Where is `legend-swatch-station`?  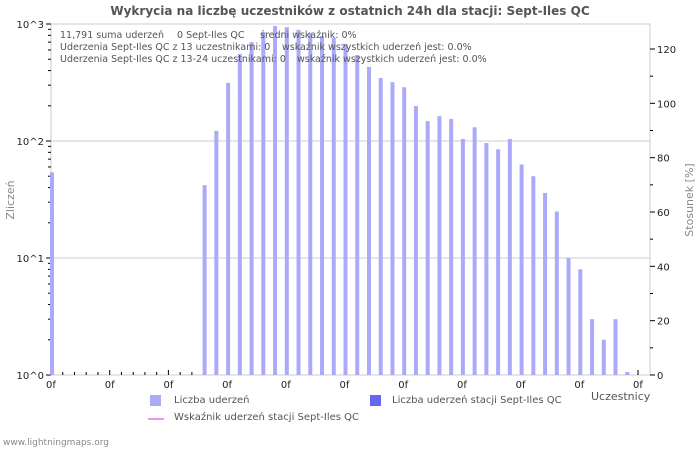 legend-swatch-station is located at coordinates (375, 400).